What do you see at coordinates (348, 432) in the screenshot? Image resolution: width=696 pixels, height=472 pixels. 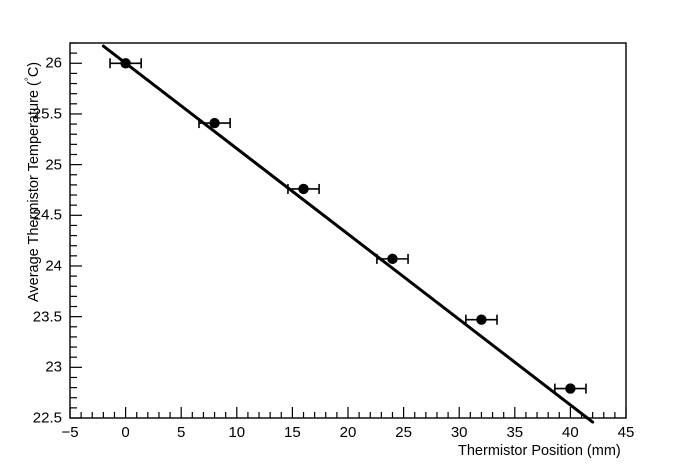 I see `x-tick-label: 20` at bounding box center [348, 432].